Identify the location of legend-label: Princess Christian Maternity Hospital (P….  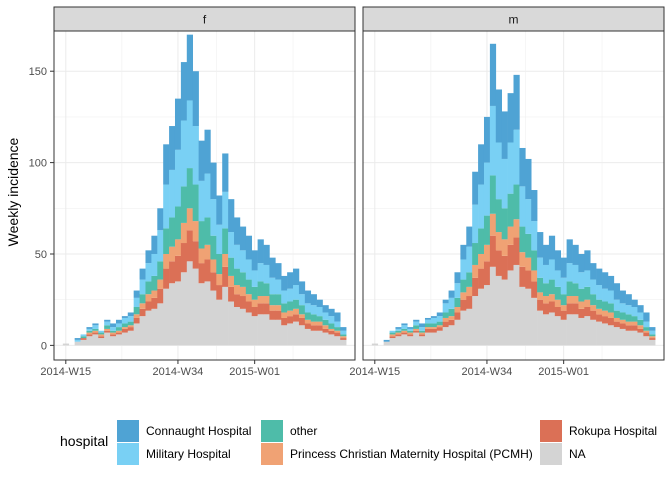
(411, 454).